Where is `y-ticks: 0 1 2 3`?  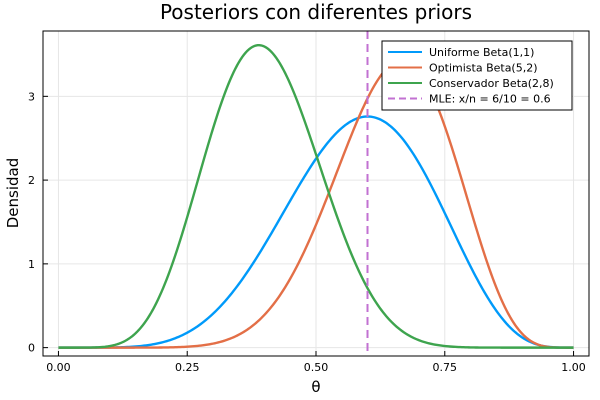 y-ticks: 0 1 2 3 is located at coordinates (38, 222).